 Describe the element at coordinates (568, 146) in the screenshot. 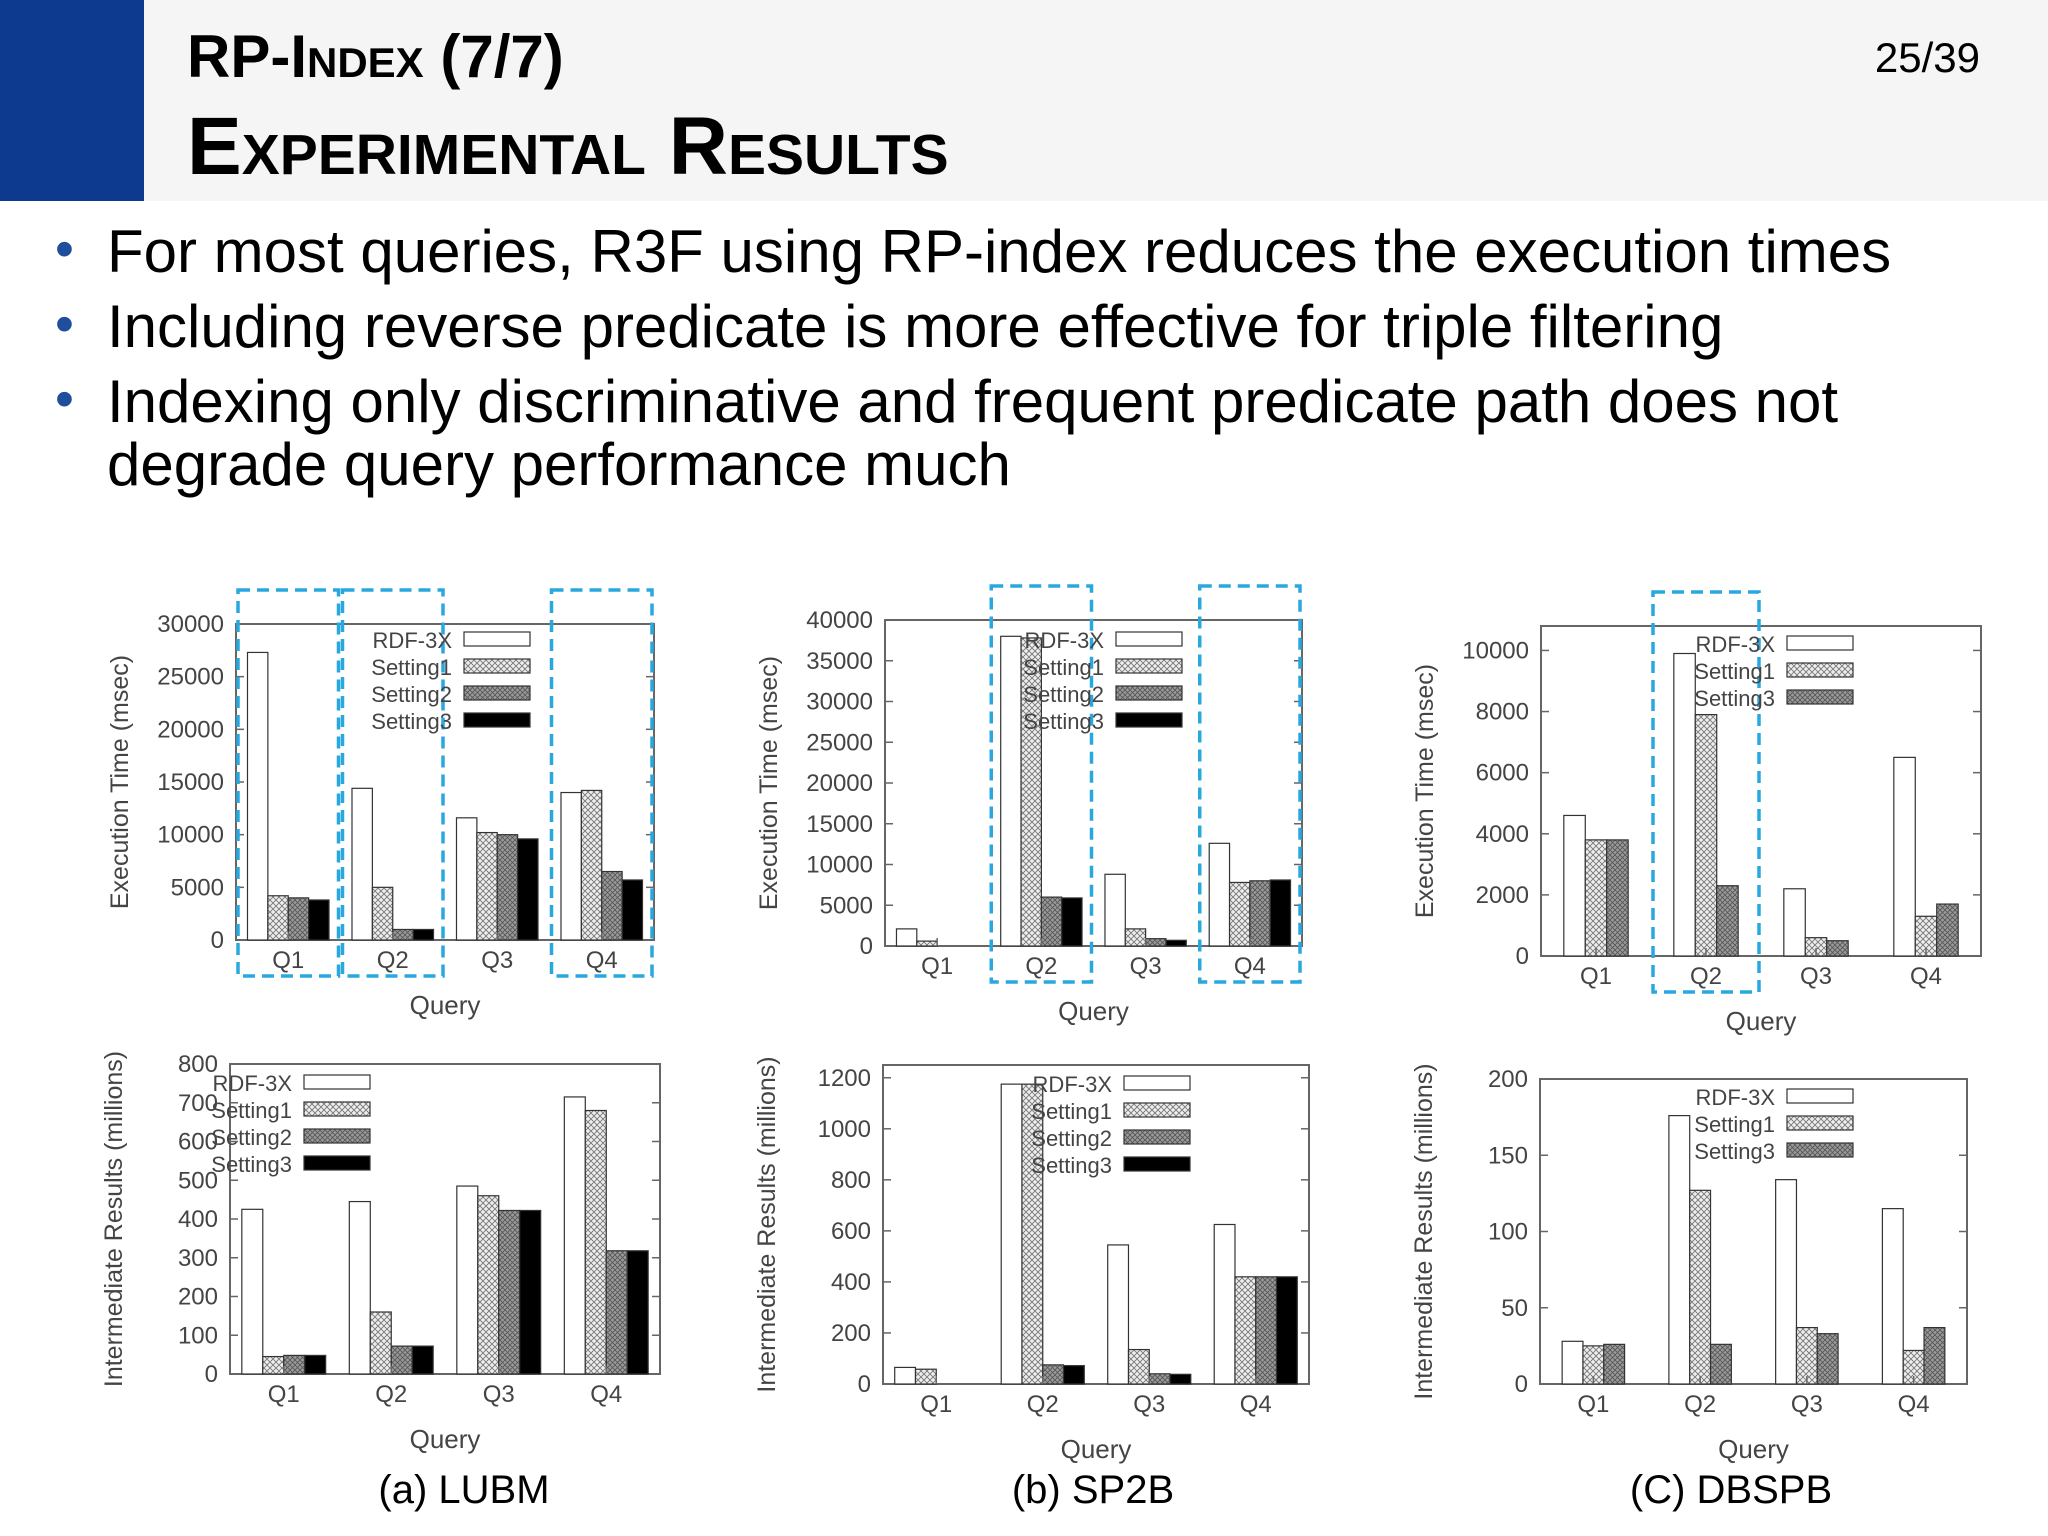

I see `slide-subtitle: Experimental Results` at that location.